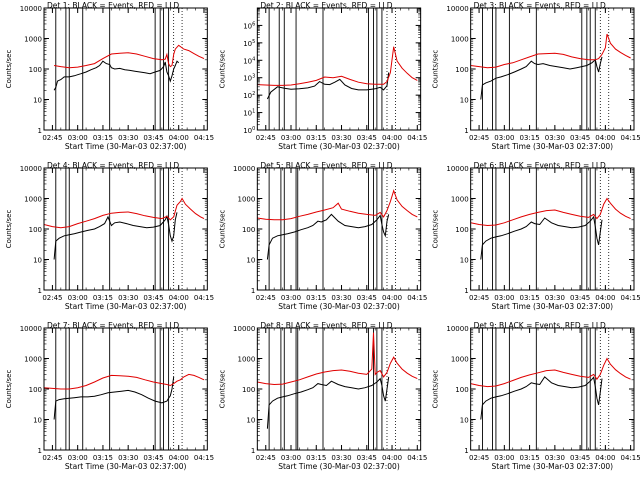  What do you see at coordinates (249, 113) in the screenshot?
I see `y-tick-label: 10¹` at bounding box center [249, 113].